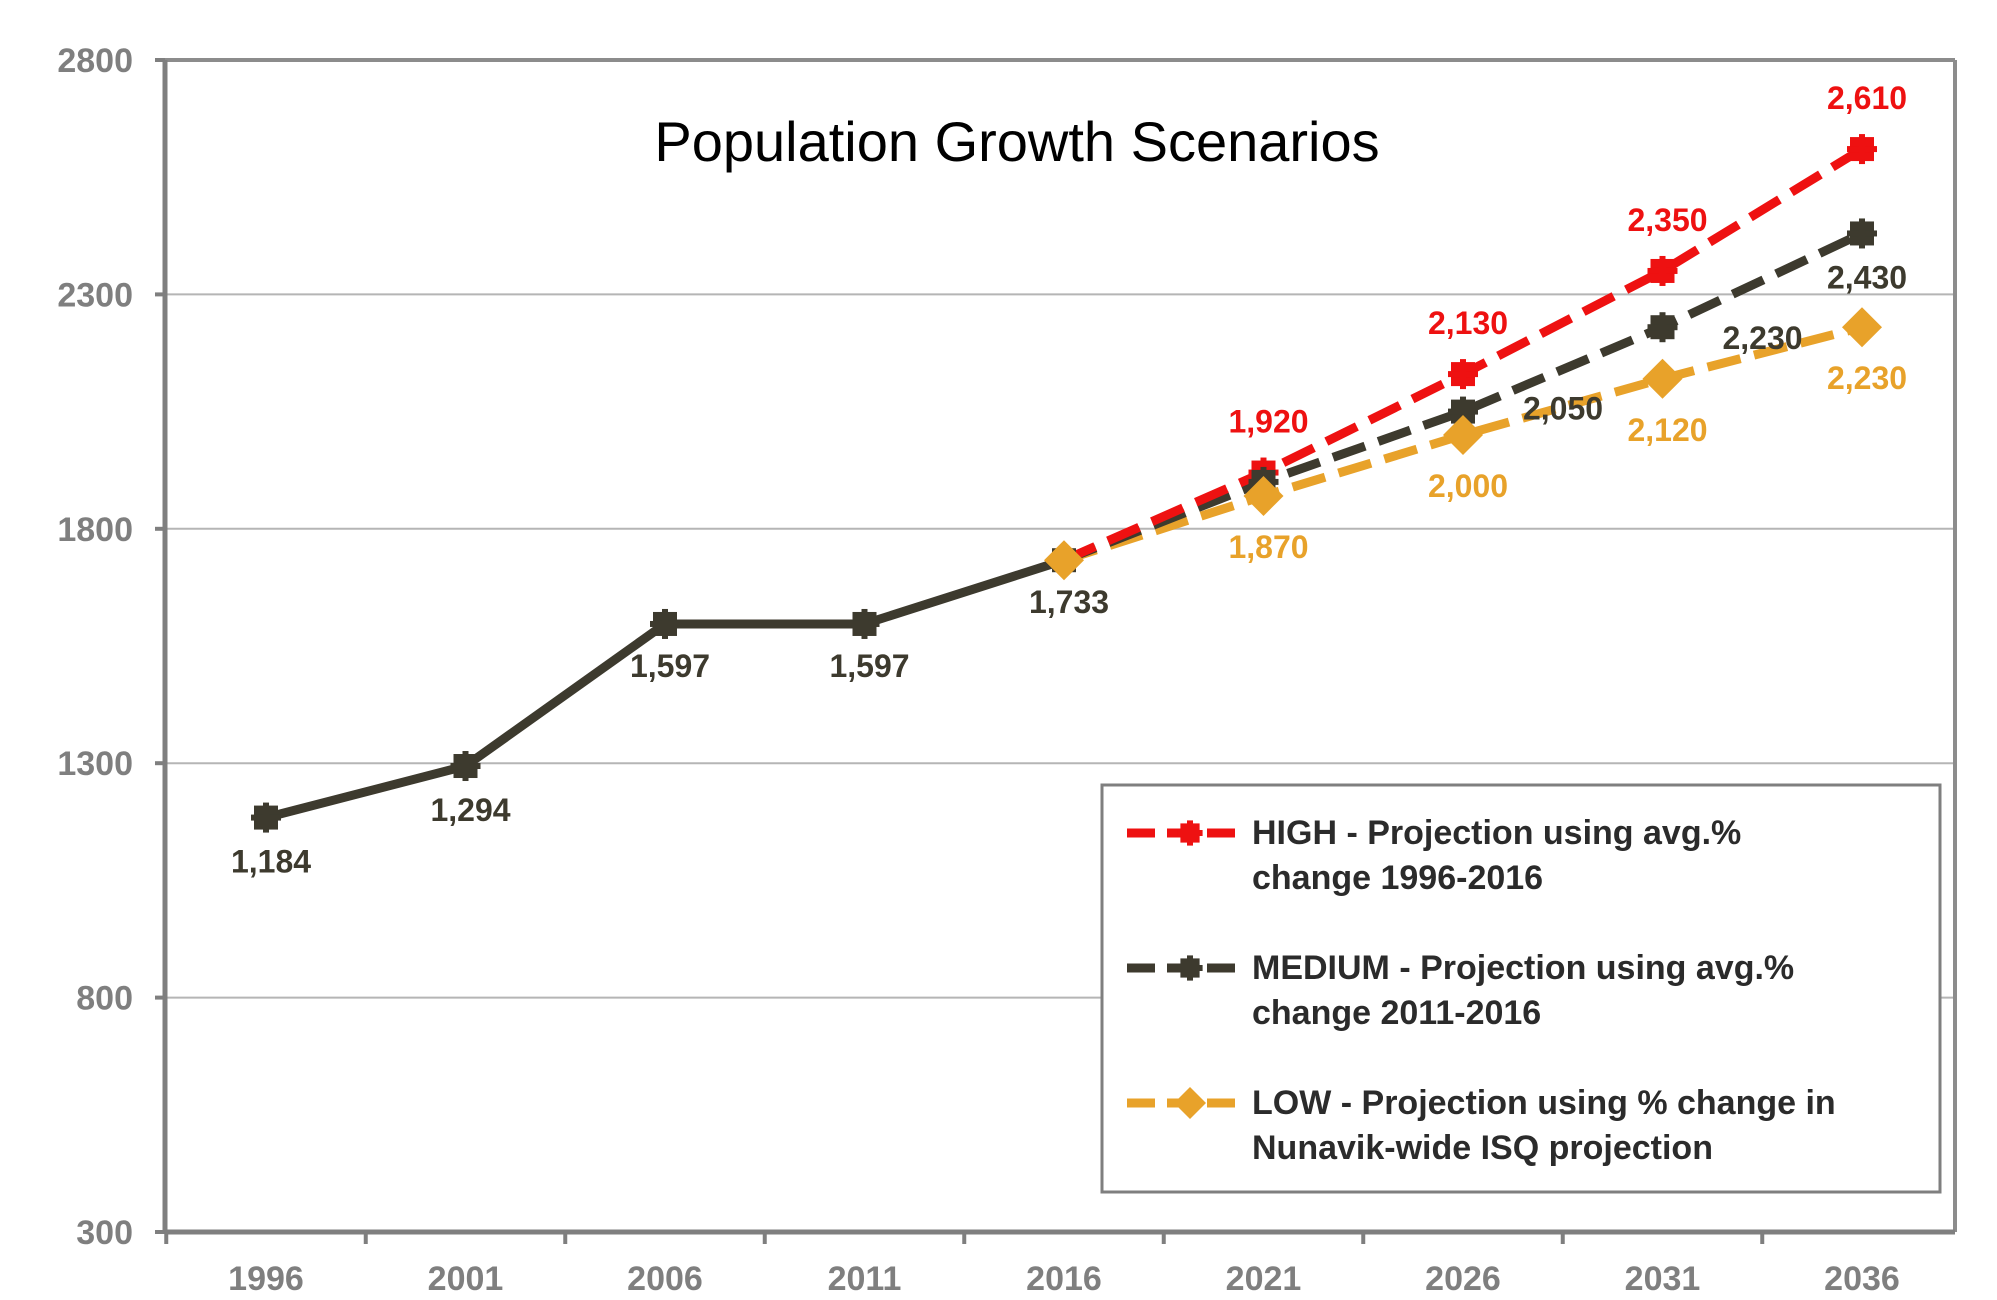  I want to click on low-legend-label: LOW - Projection using % change in, so click(1544, 1103).